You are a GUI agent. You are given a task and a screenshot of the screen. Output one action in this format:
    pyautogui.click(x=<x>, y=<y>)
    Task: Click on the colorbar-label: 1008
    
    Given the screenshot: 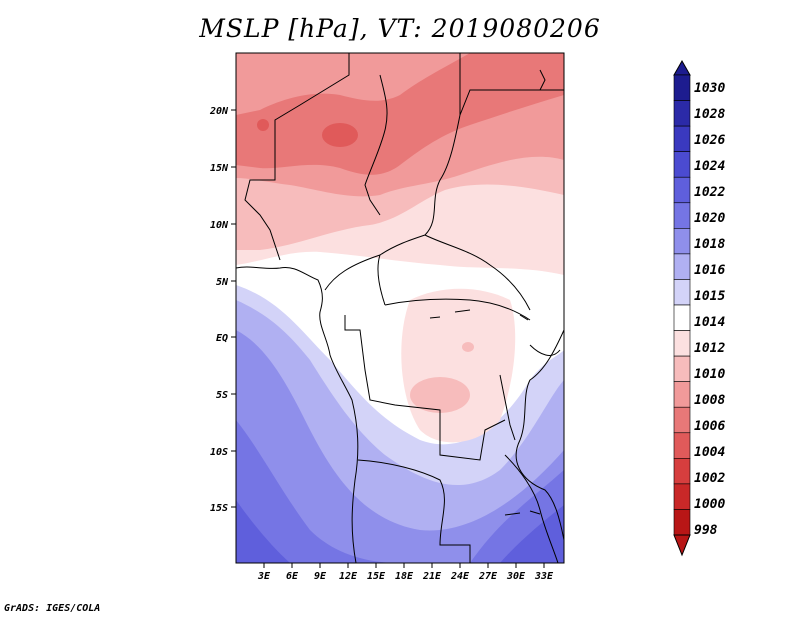 What is the action you would take?
    pyautogui.click(x=709, y=400)
    